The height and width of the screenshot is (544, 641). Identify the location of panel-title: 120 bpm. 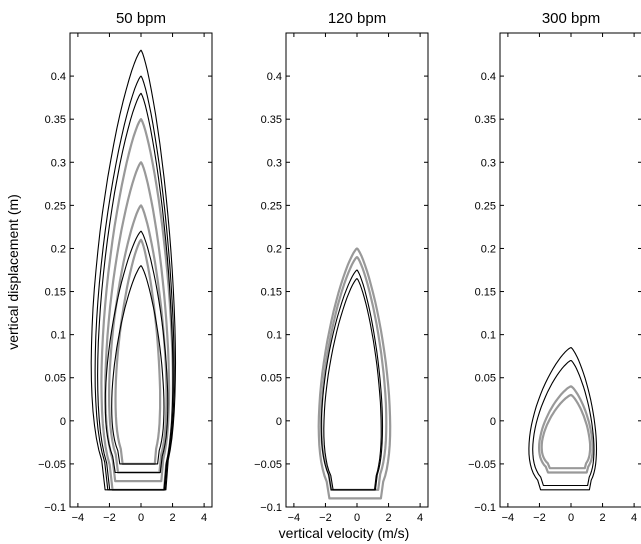
(357, 18).